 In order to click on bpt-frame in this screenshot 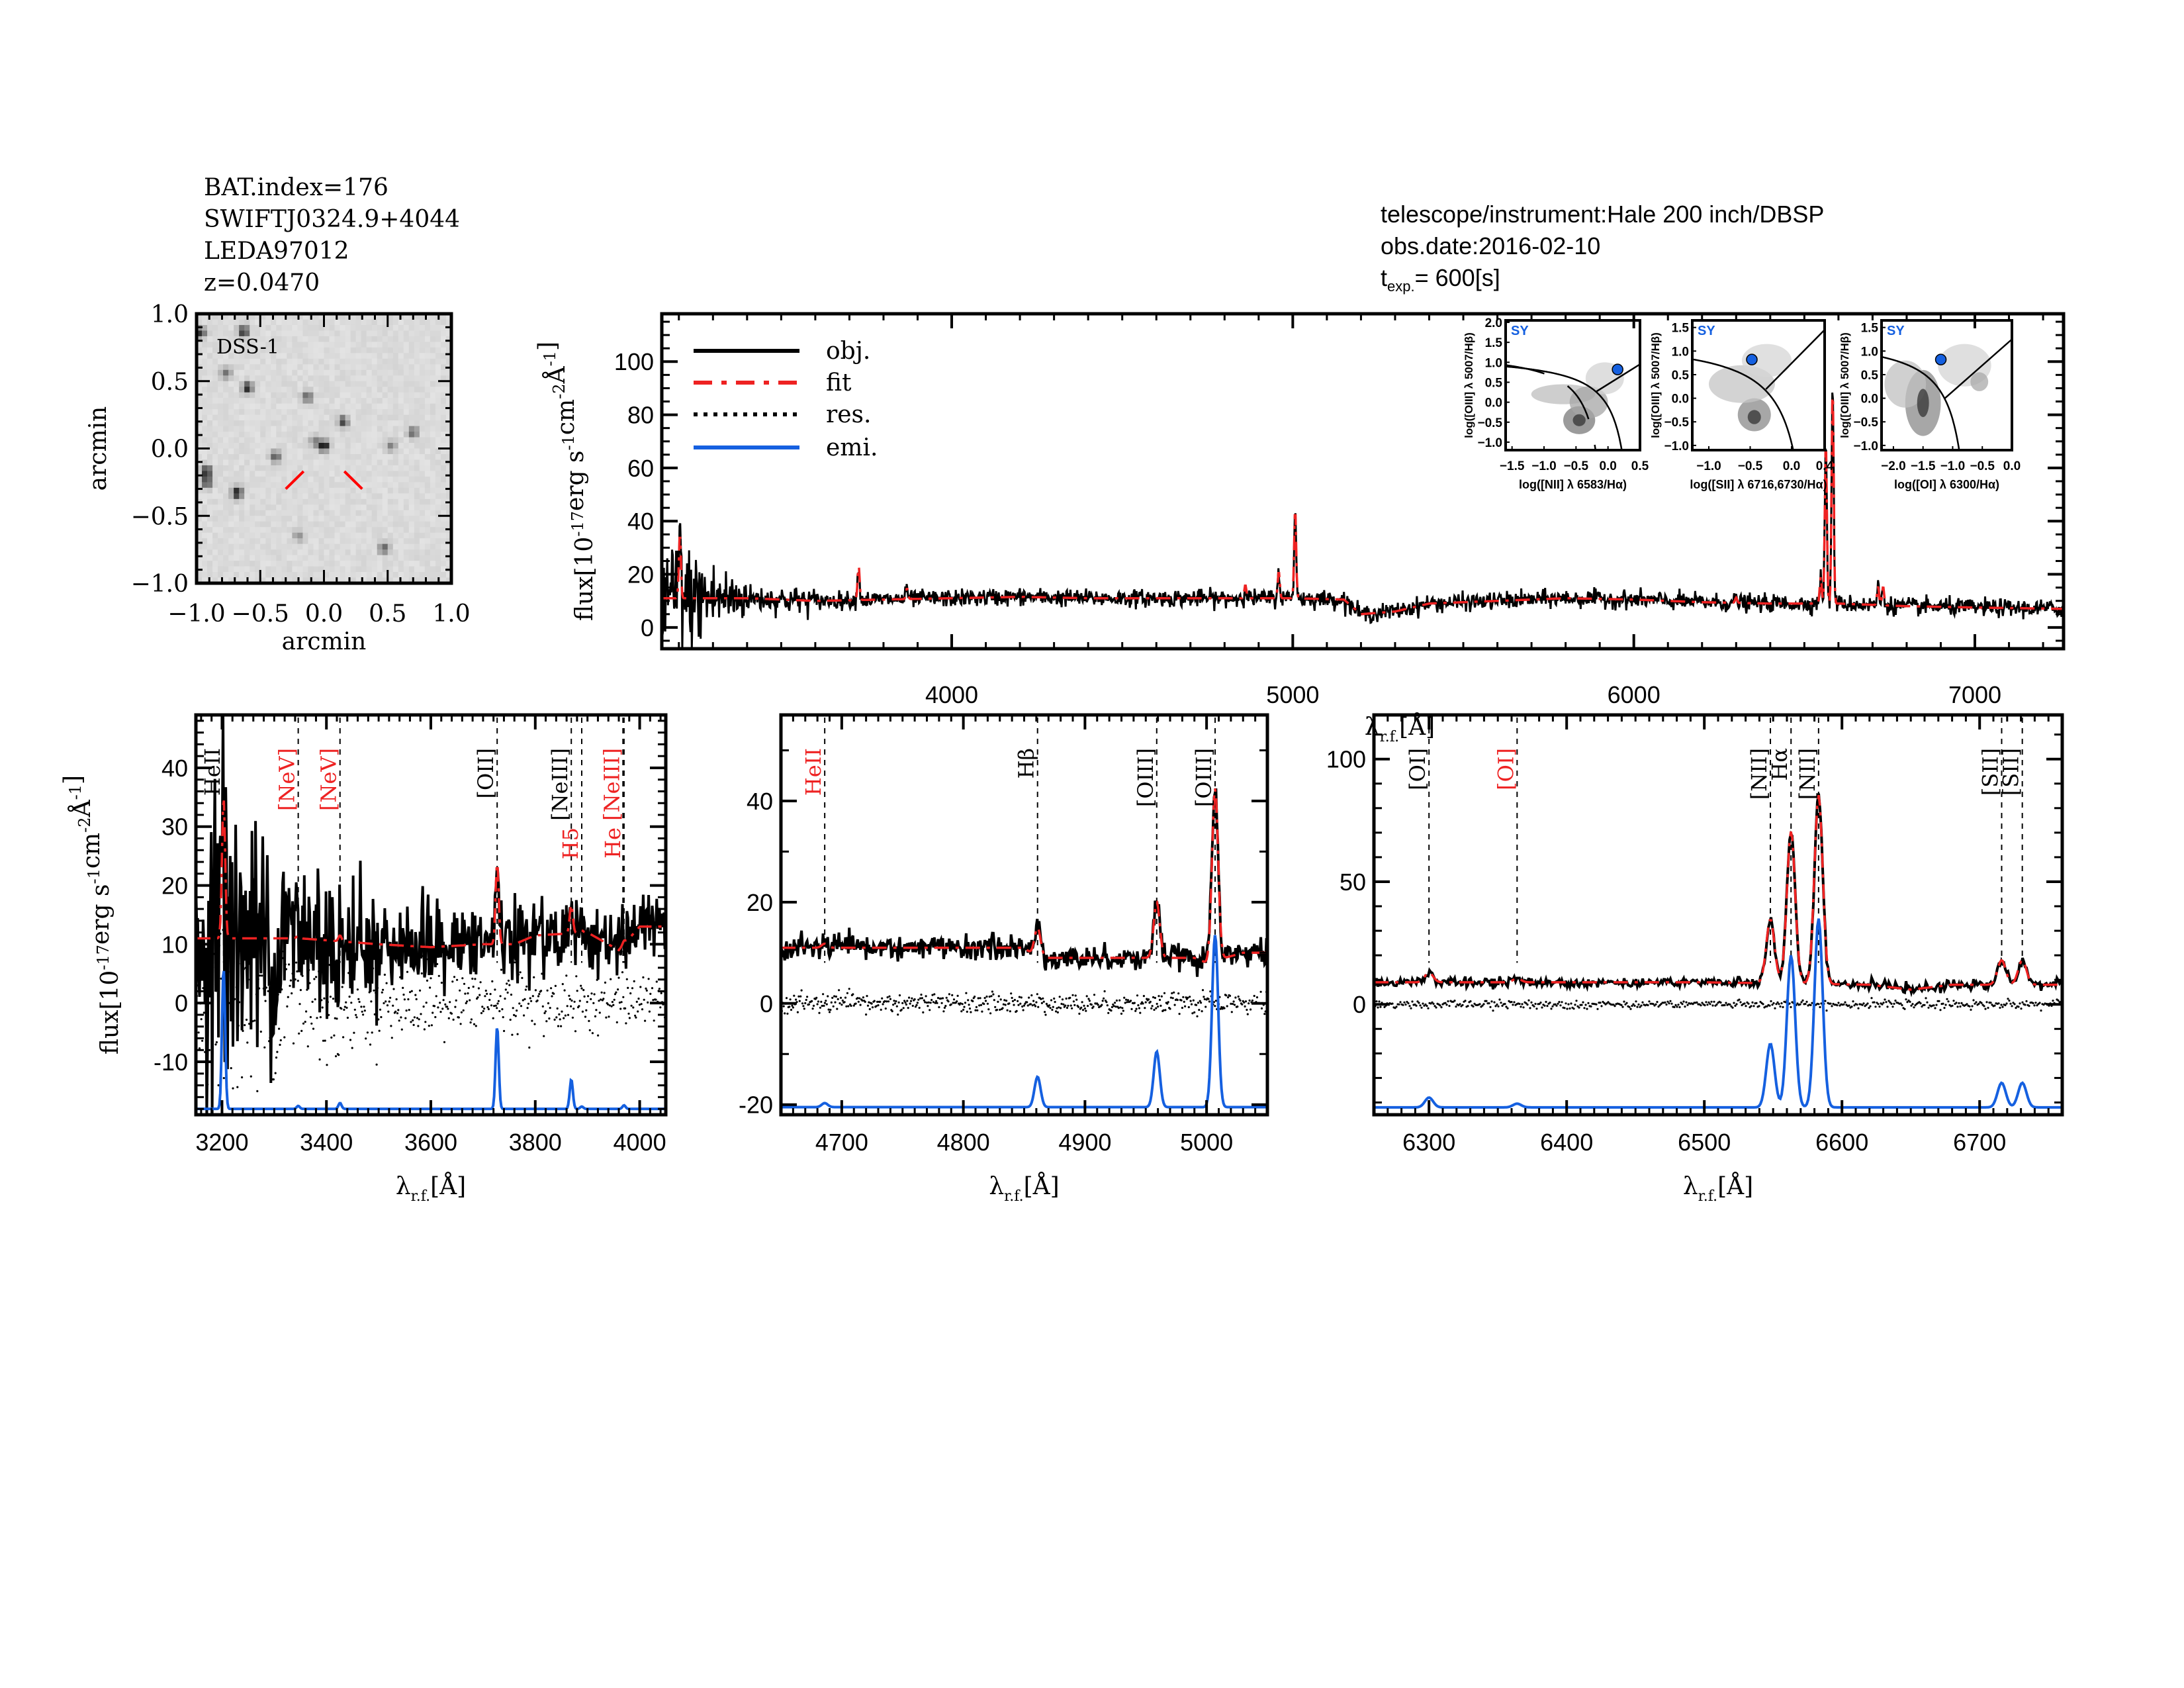, I will do `click(1758, 385)`.